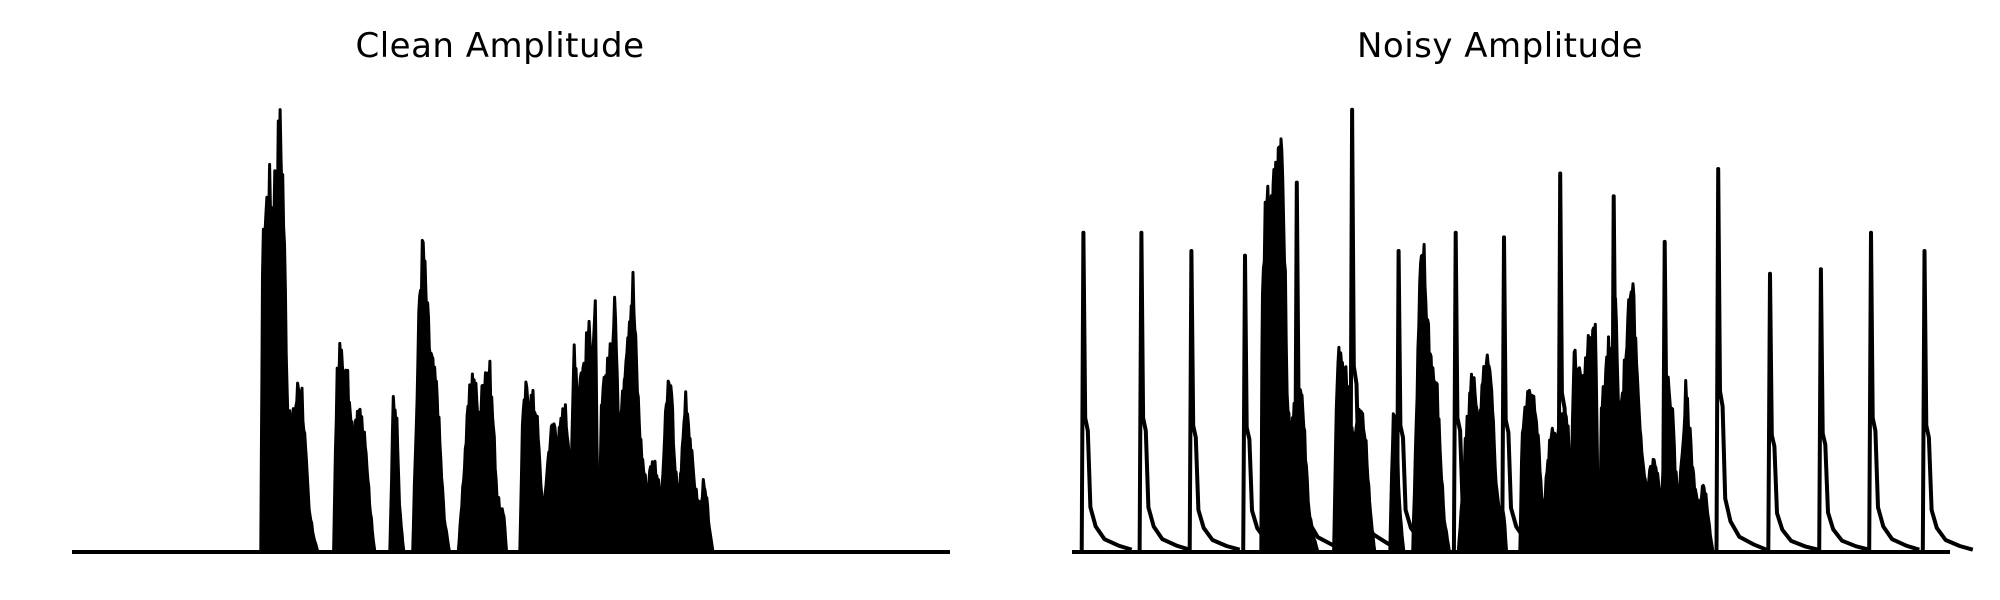 The width and height of the screenshot is (2000, 600). I want to click on clean-amplitude-title: Clean Amplitude, so click(500, 46).